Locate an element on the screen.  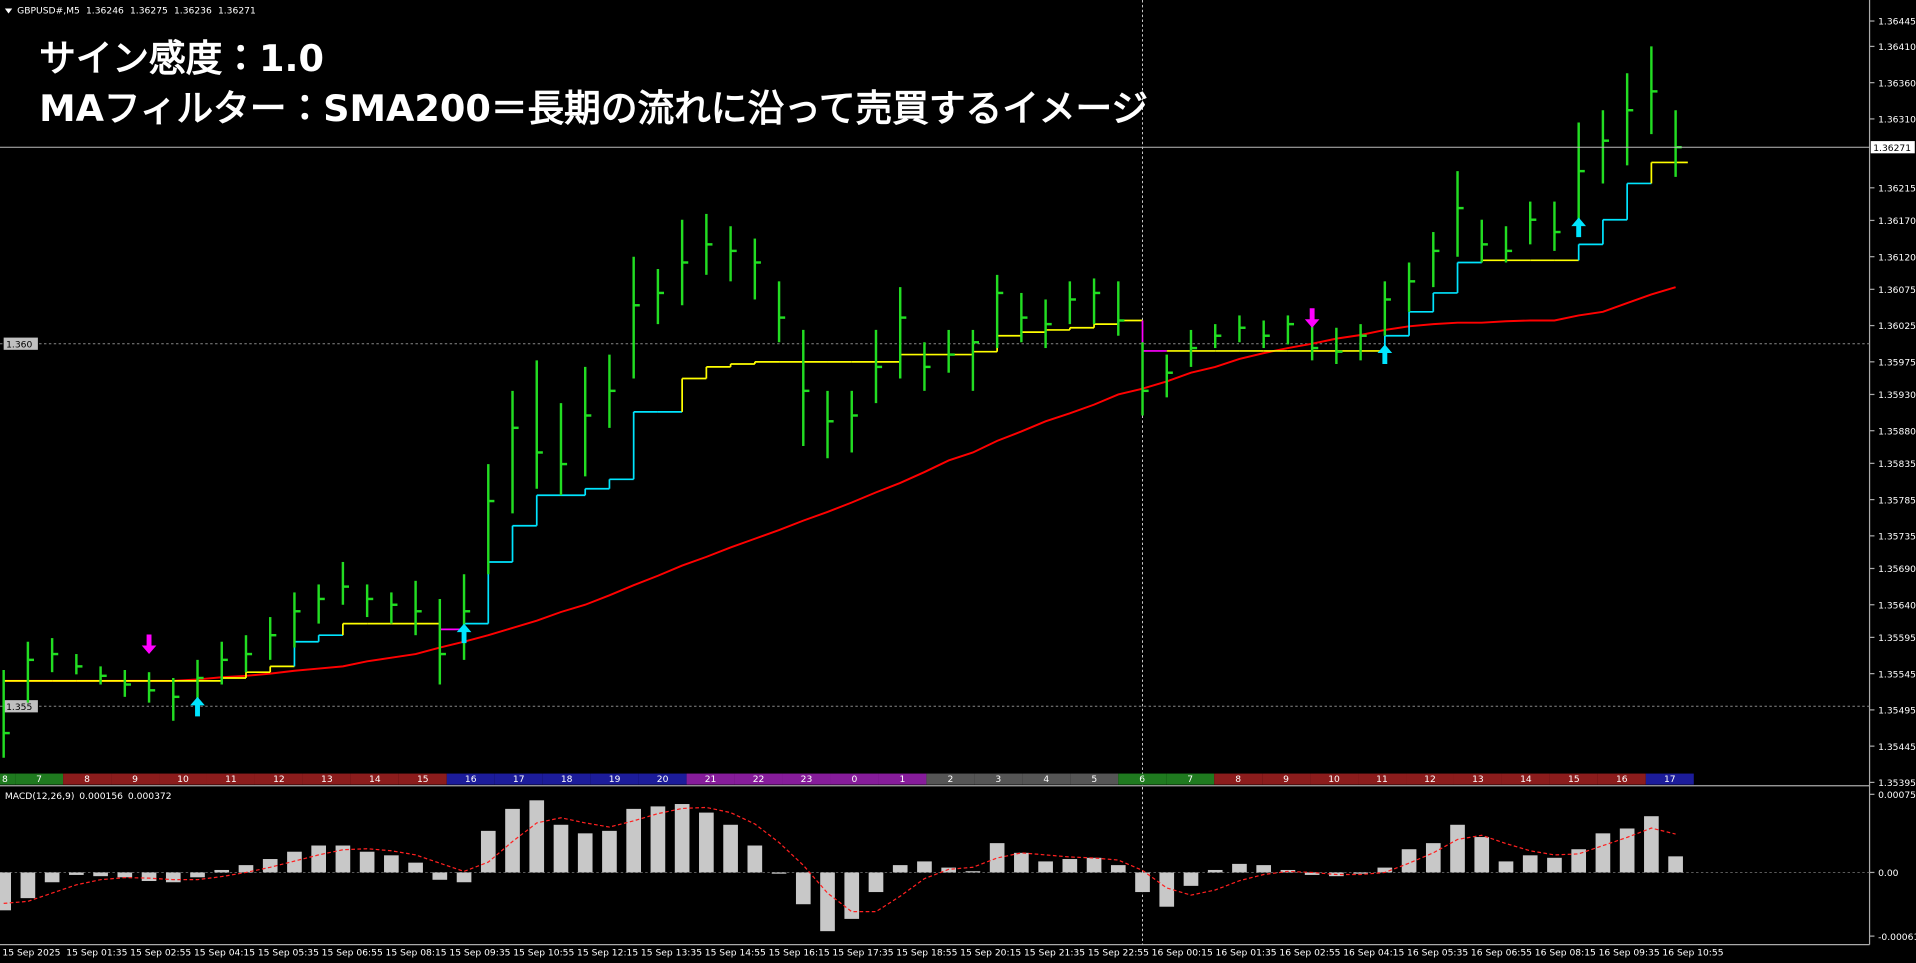
ohlc-value: 1.36271 is located at coordinates (237, 10).